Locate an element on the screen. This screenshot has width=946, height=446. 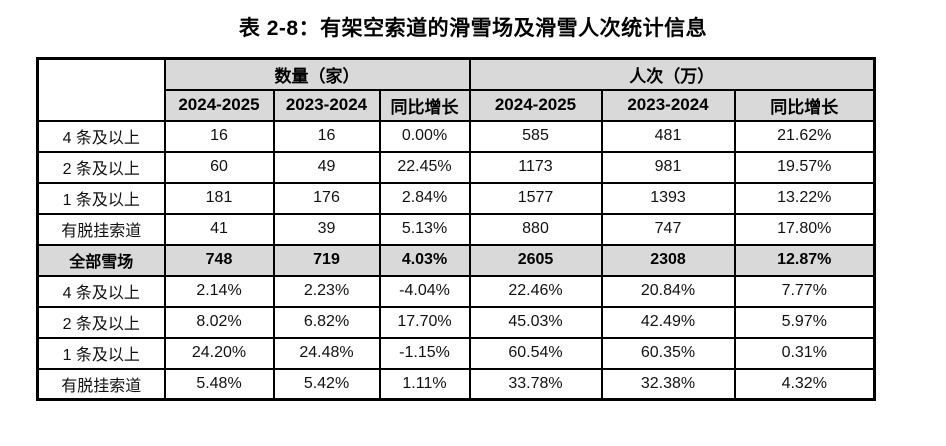
cell: 4.32% is located at coordinates (804, 384).